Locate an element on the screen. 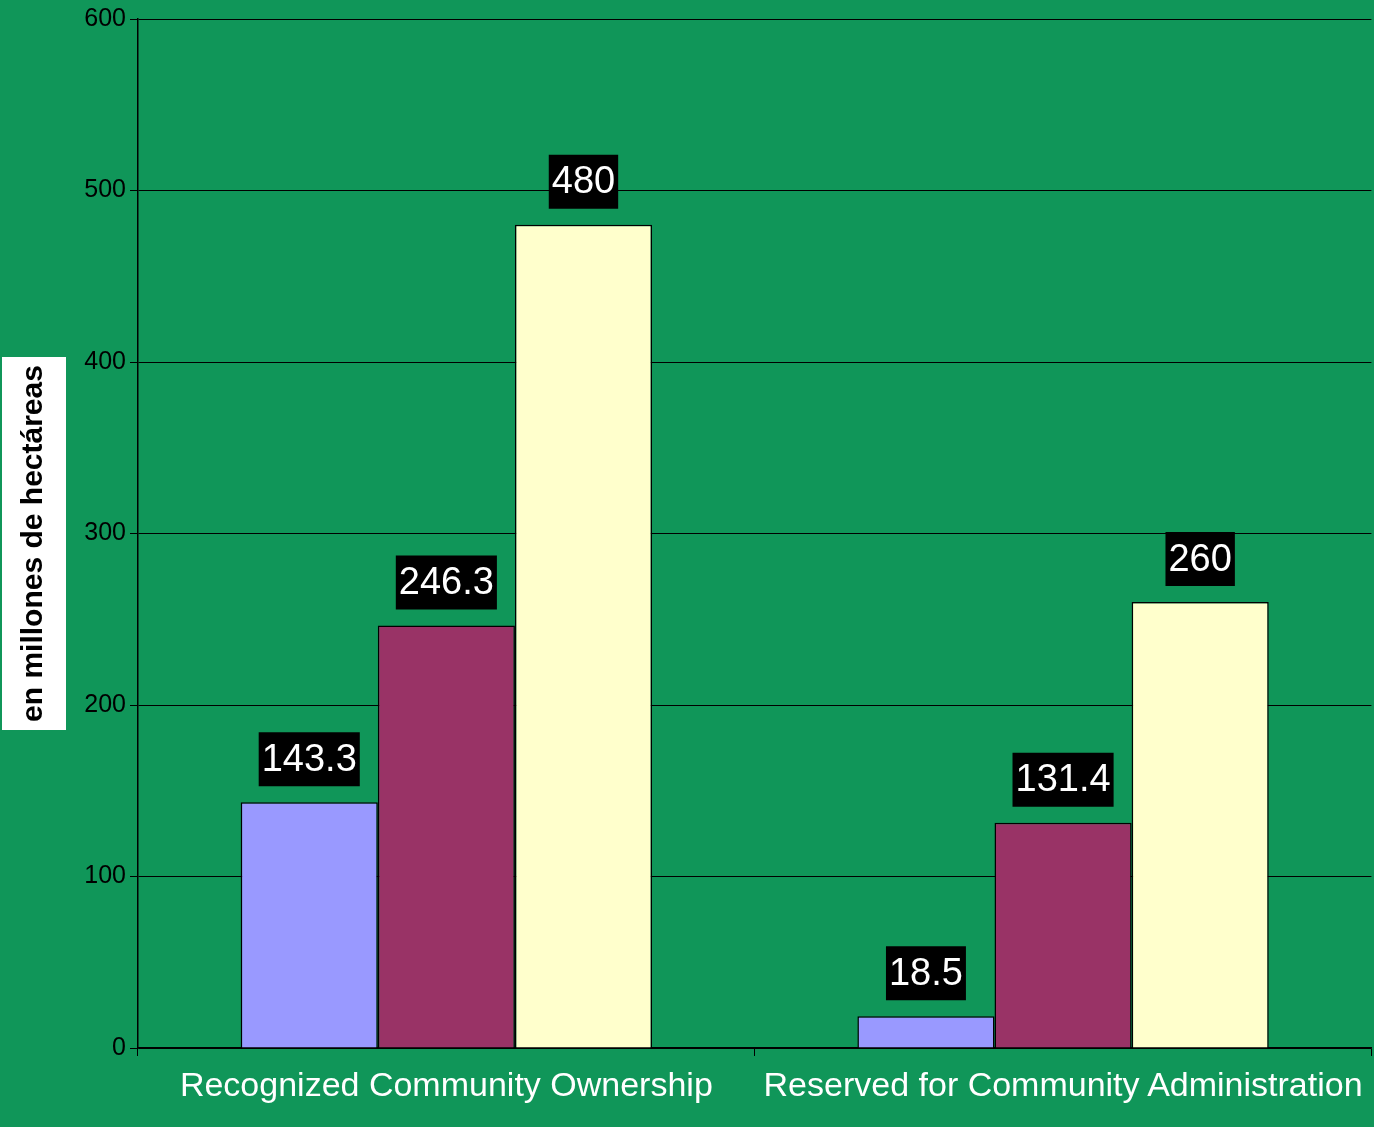 This screenshot has height=1127, width=1374. x-tick-label: Reserved for Community Administration is located at coordinates (1063, 1083).